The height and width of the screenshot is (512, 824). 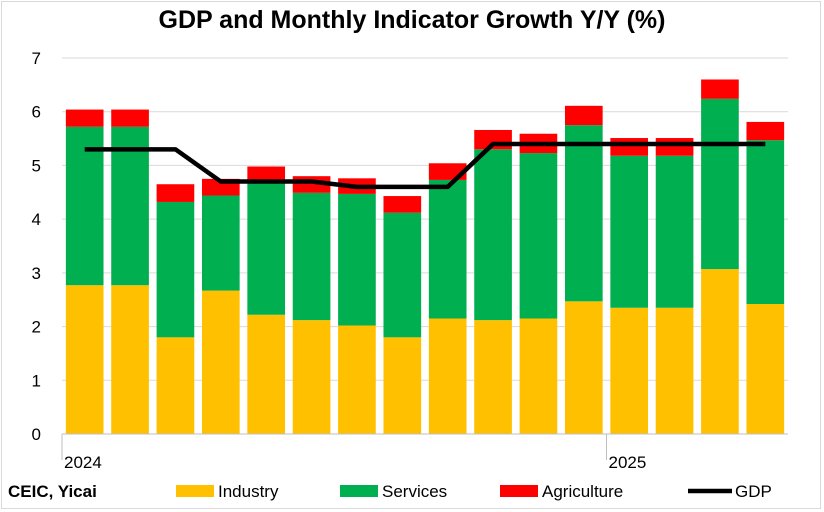 I want to click on legend: Industry Services Agriculture GDP, so click(x=474, y=491).